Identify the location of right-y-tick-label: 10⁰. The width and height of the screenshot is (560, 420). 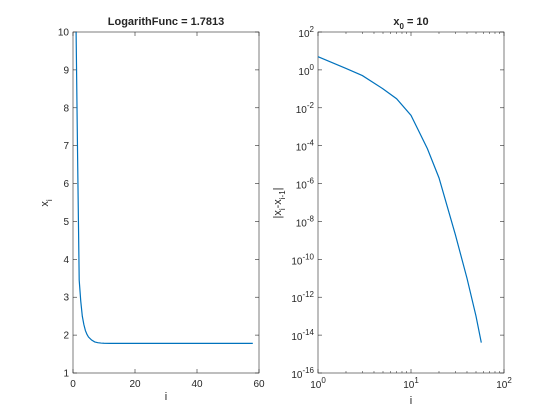
(306, 70).